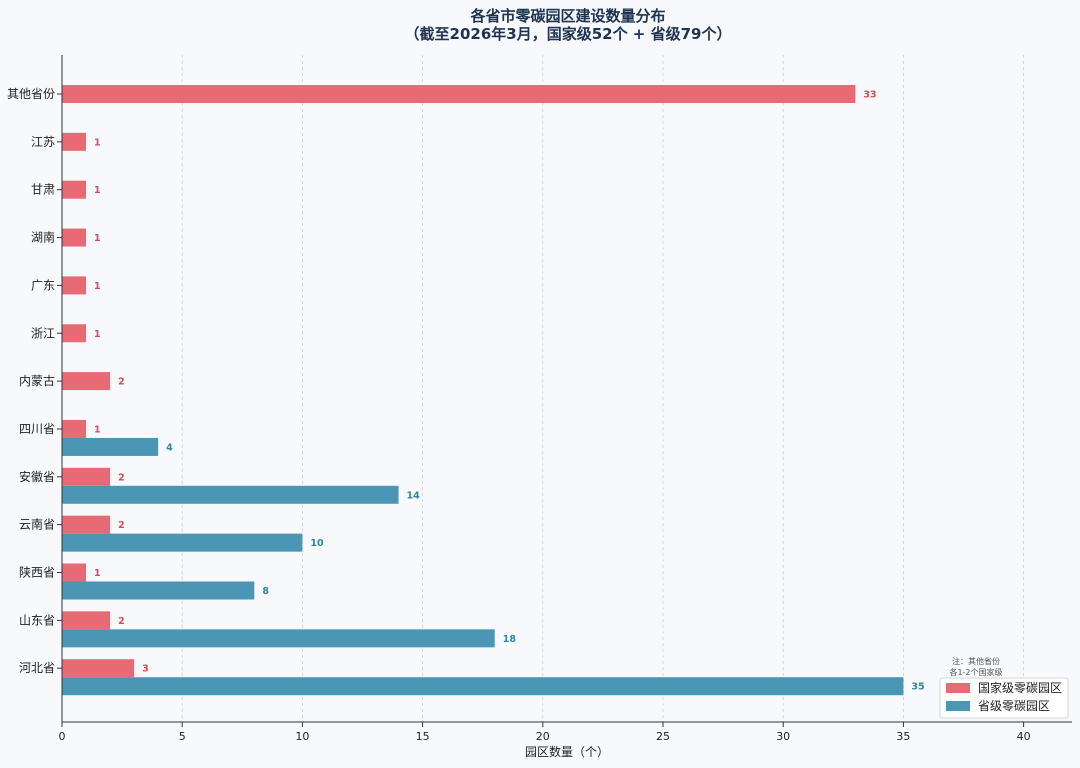 This screenshot has height=768, width=1080. What do you see at coordinates (1014, 706) in the screenshot?
I see `legend-label-provincial: 省级零碳园区` at bounding box center [1014, 706].